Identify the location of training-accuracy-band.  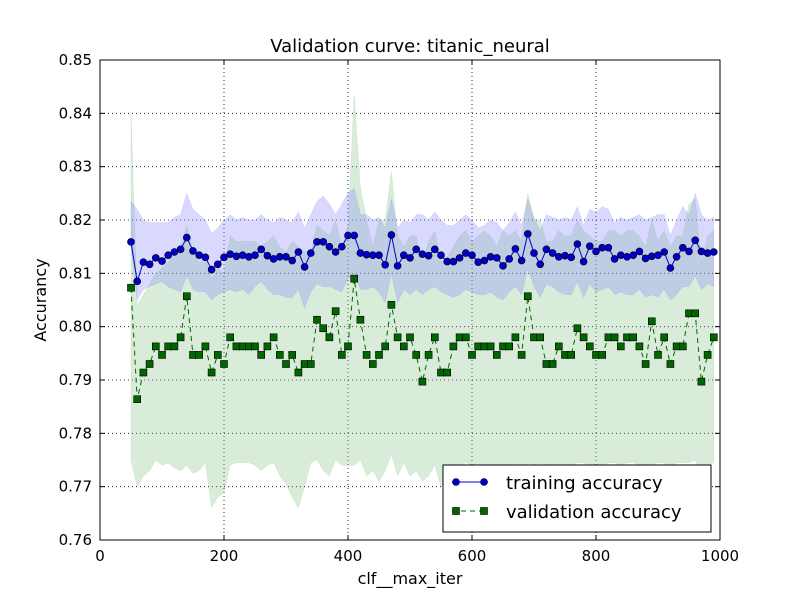
(422, 248).